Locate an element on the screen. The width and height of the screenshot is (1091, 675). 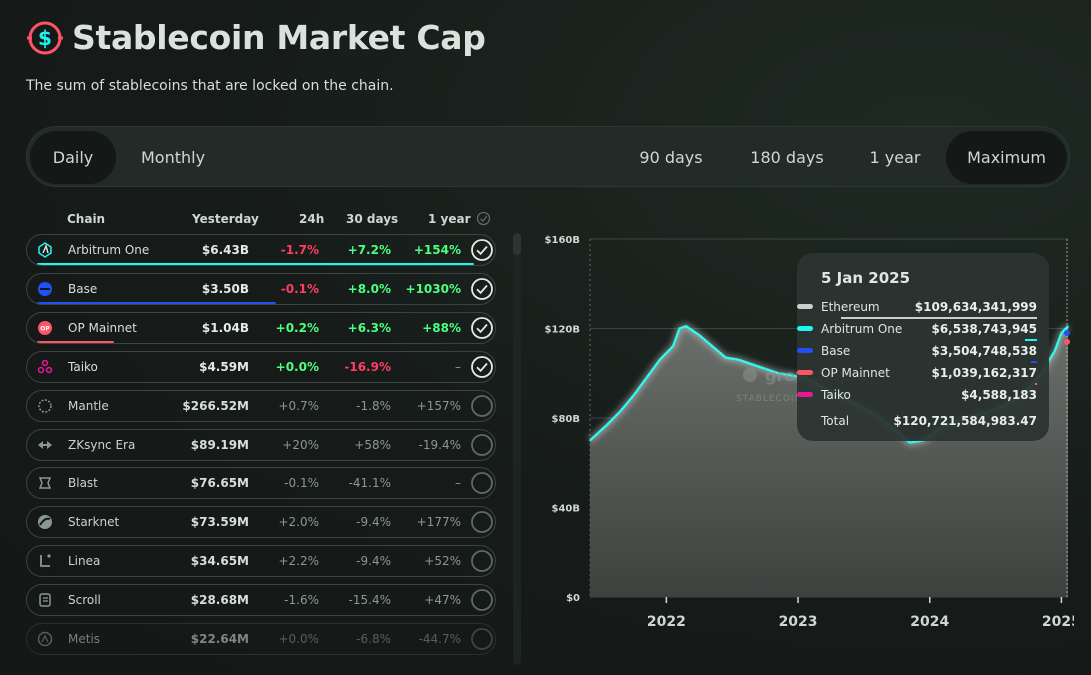
row-24h-change: -0.1% is located at coordinates (301, 483).